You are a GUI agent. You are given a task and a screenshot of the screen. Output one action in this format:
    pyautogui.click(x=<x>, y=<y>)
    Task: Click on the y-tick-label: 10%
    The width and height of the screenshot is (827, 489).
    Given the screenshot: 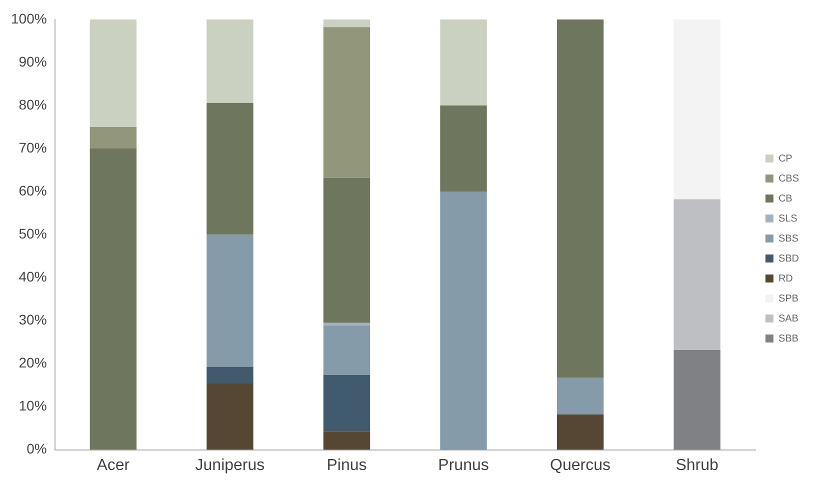 What is the action you would take?
    pyautogui.click(x=32, y=406)
    